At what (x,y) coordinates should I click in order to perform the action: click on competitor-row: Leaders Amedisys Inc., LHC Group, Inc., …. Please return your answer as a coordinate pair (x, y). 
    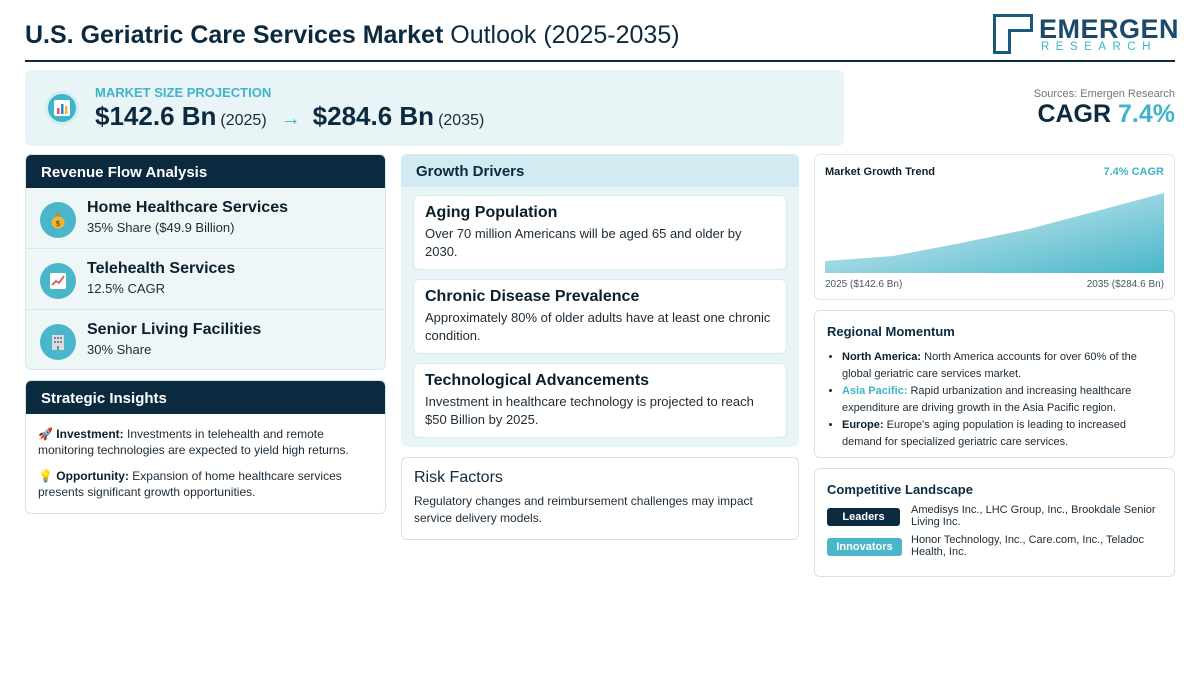
    Looking at the image, I should click on (994, 520).